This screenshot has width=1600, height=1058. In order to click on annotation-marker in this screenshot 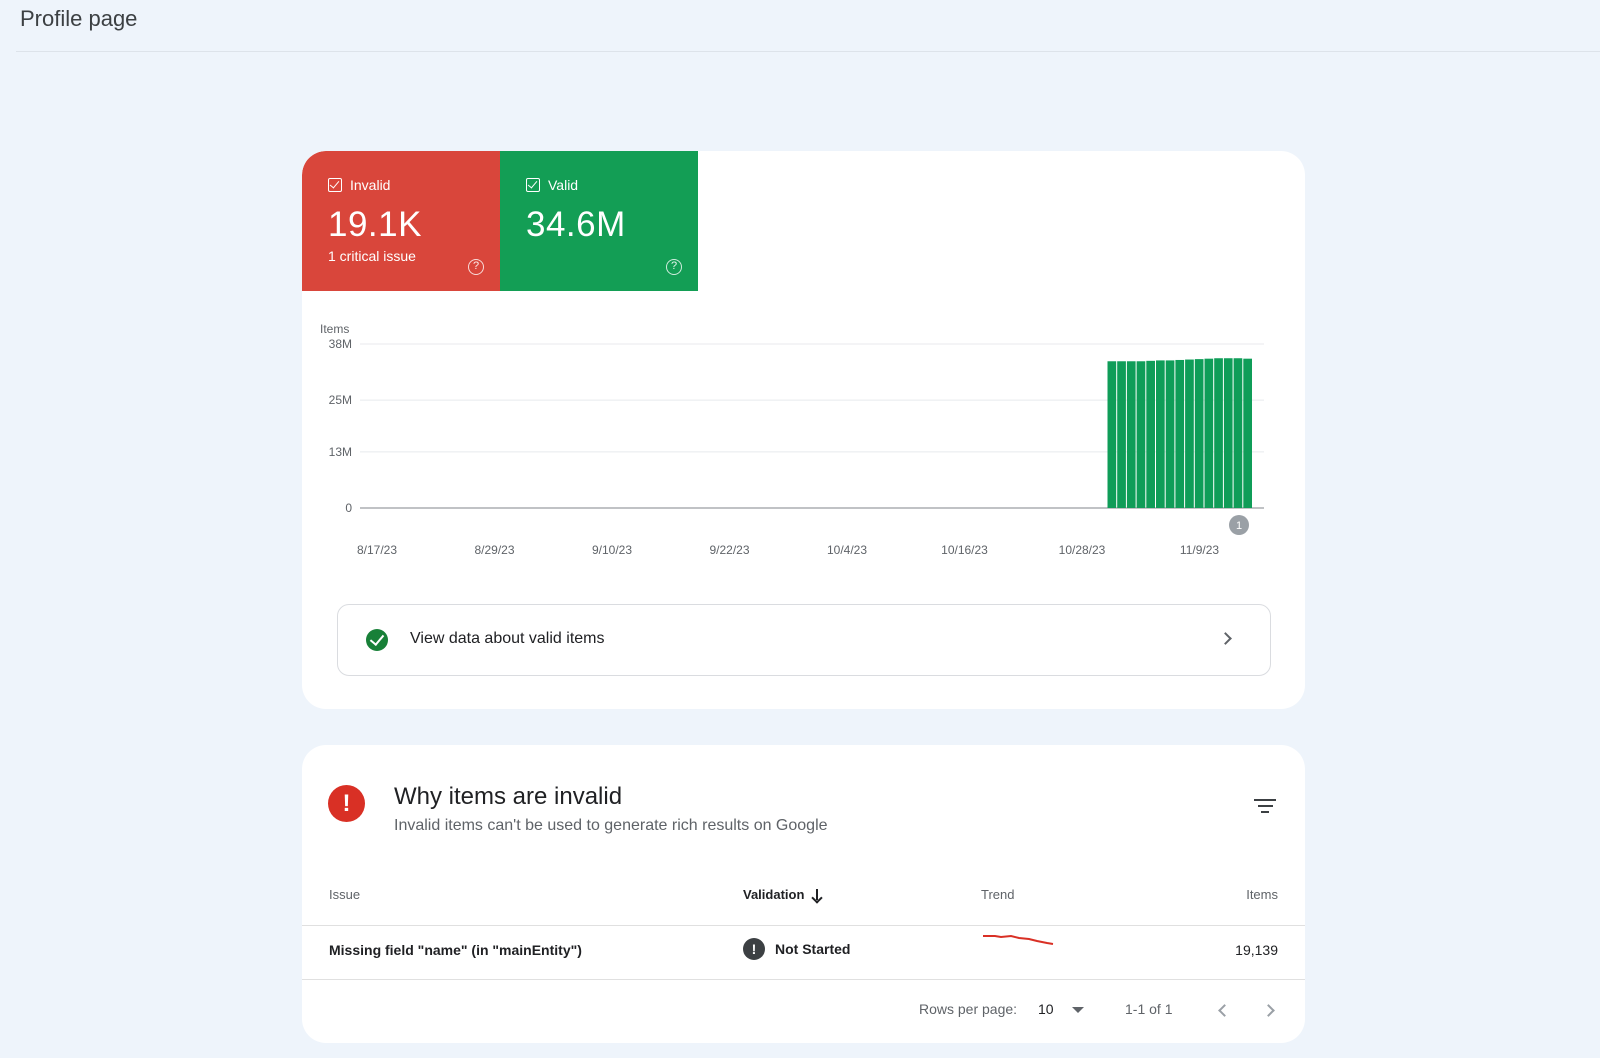, I will do `click(1239, 525)`.